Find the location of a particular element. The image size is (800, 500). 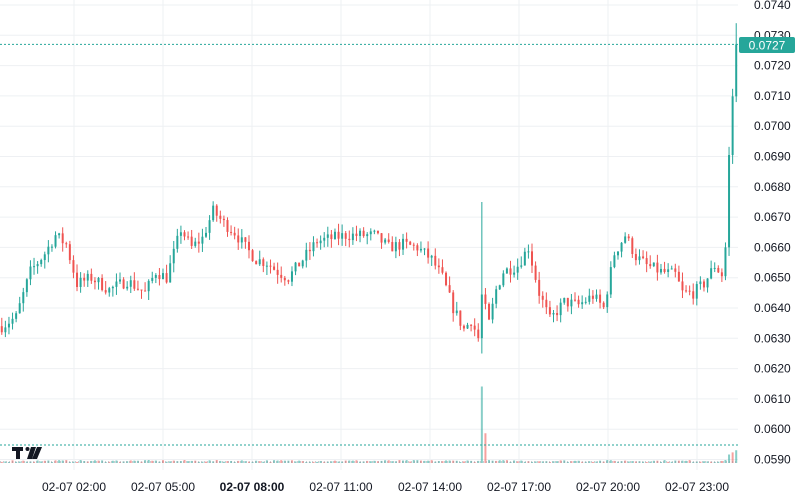

price-tick-label: 0.0600 is located at coordinates (772, 429).